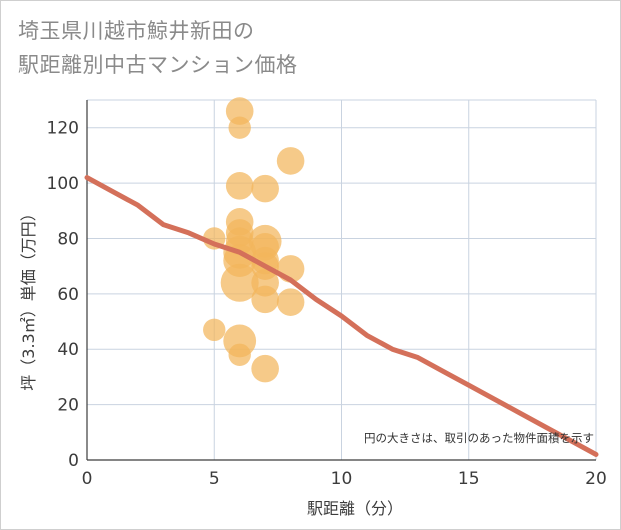 This screenshot has height=530, width=621. What do you see at coordinates (254, 240) in the screenshot?
I see `bubble-series` at bounding box center [254, 240].